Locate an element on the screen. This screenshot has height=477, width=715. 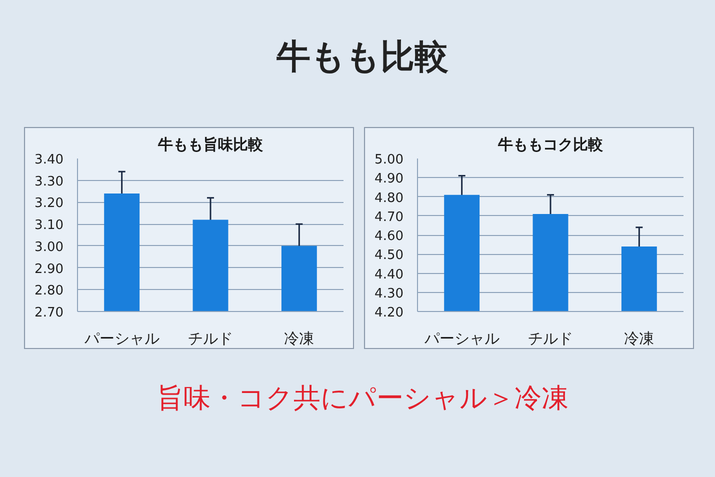
y-tick-label: 4.20 is located at coordinates (389, 313).